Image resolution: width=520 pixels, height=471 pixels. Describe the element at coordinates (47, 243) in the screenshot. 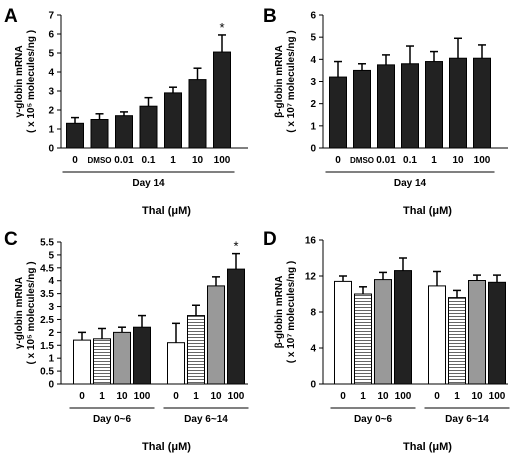

I see `y-tick-label: 5.5` at that location.